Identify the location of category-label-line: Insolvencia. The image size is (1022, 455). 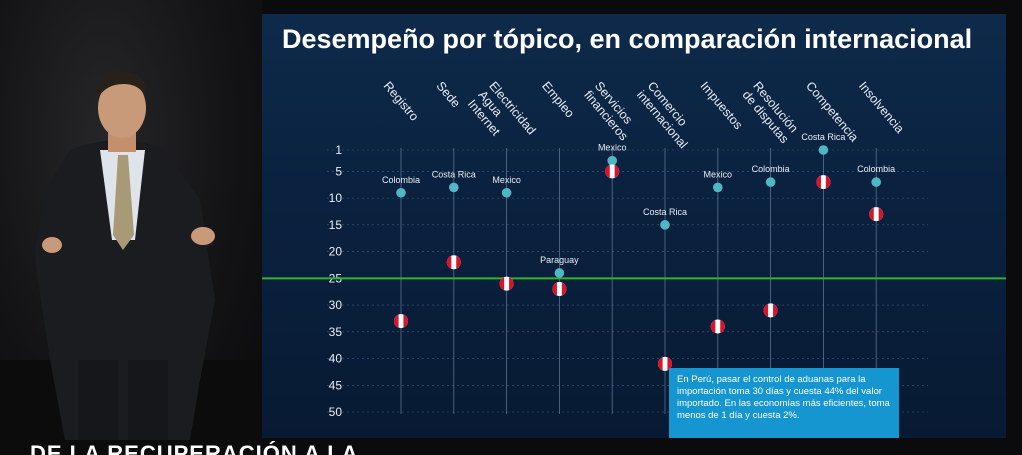
(881, 107).